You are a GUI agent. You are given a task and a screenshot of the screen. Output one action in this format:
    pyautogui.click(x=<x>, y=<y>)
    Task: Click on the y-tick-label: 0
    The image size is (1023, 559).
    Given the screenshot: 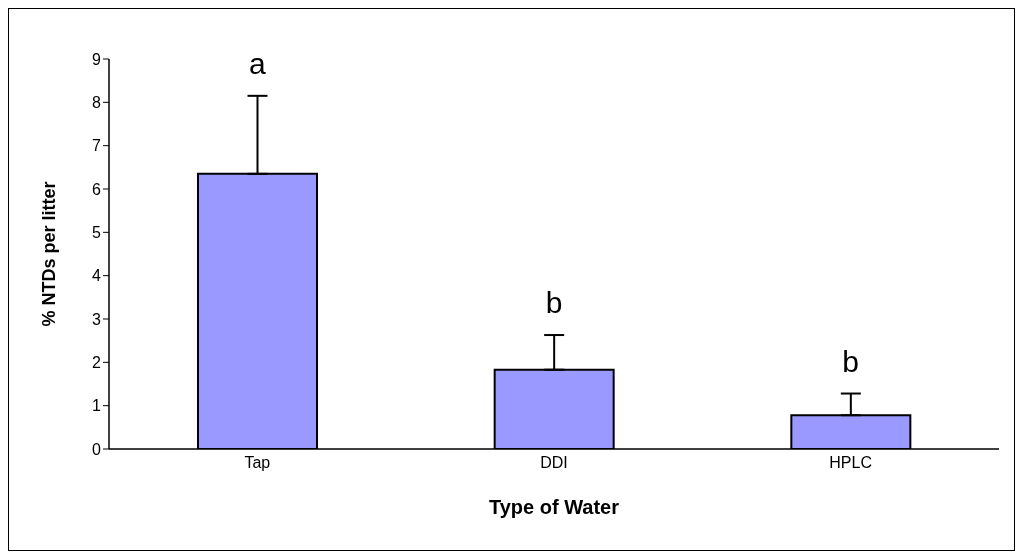 What is the action you would take?
    pyautogui.click(x=97, y=449)
    